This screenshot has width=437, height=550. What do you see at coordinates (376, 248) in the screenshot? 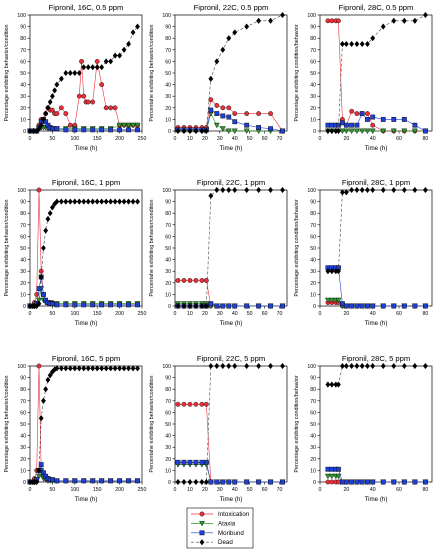
I see `plot-frame` at bounding box center [376, 248].